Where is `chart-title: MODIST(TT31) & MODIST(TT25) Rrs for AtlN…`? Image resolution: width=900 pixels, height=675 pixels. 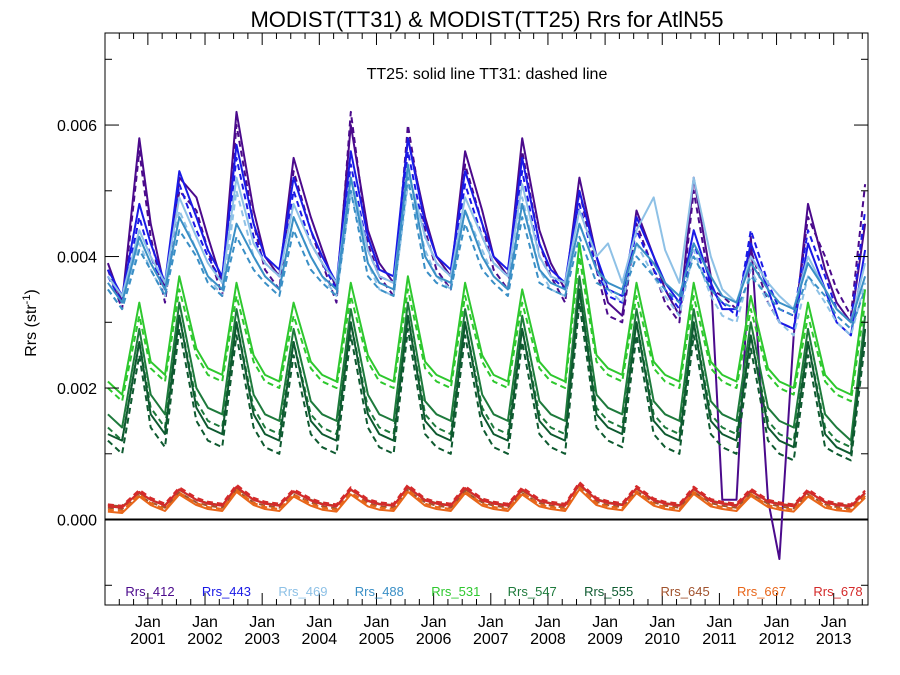 chart-title: MODIST(TT31) & MODIST(TT25) Rrs for AtlN… is located at coordinates (486, 19).